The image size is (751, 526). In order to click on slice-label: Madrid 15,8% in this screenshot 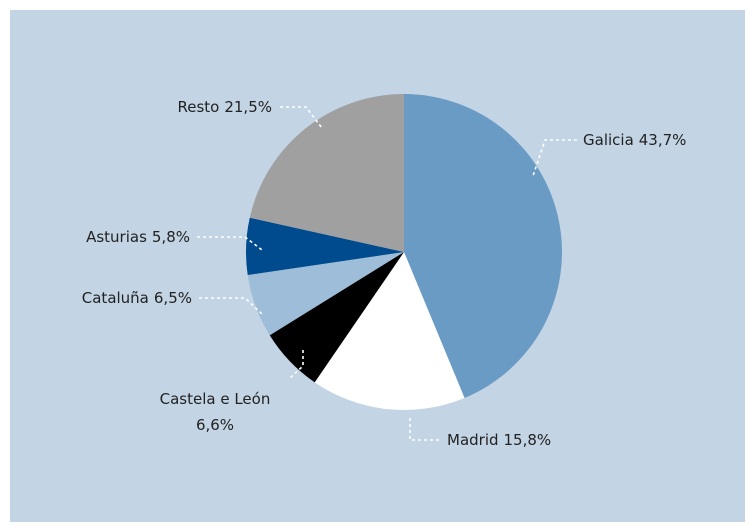, I will do `click(499, 440)`.